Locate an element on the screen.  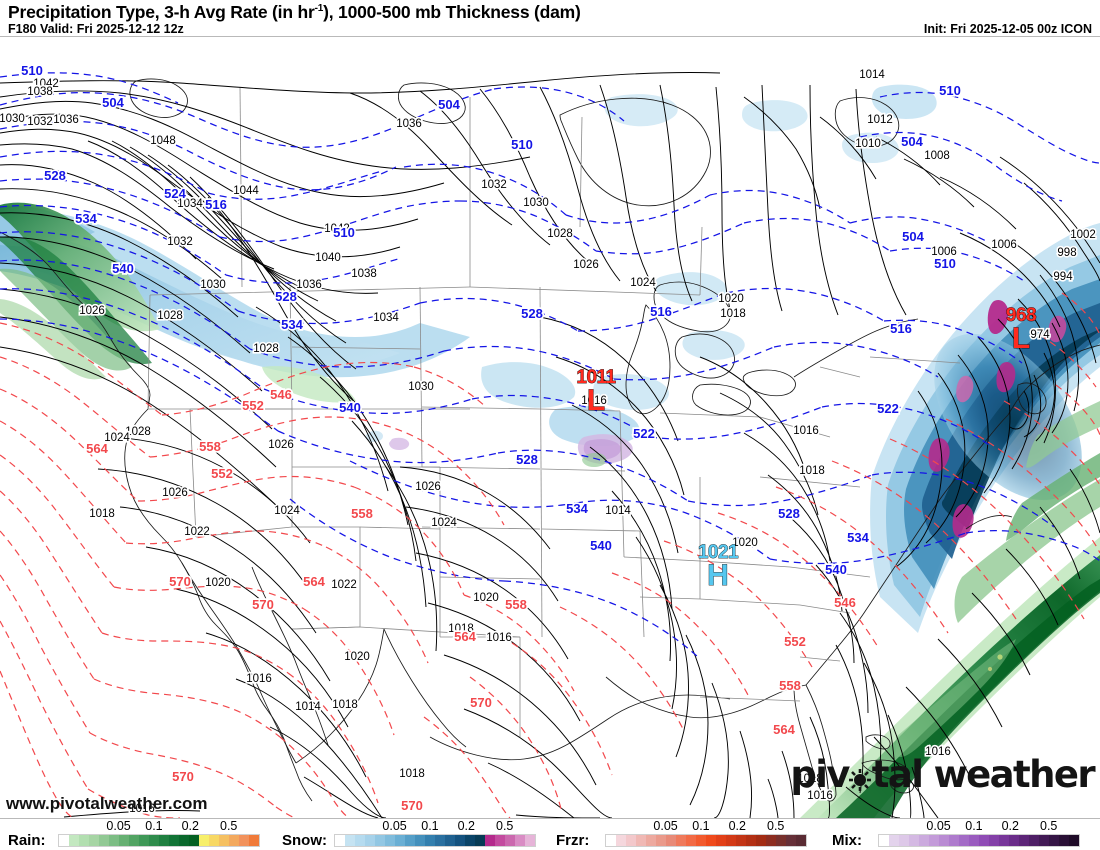
snow-patch-ungava is located at coordinates (904, 101).